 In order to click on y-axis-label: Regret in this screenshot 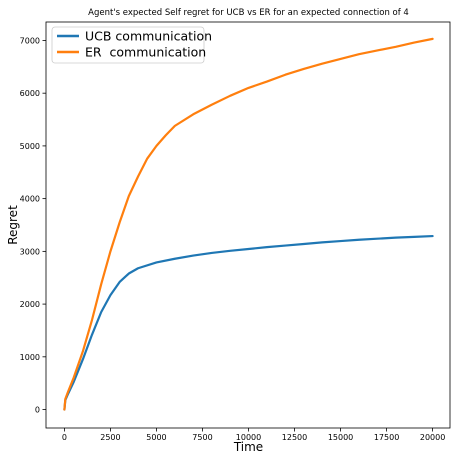, I will do `click(13, 225)`.